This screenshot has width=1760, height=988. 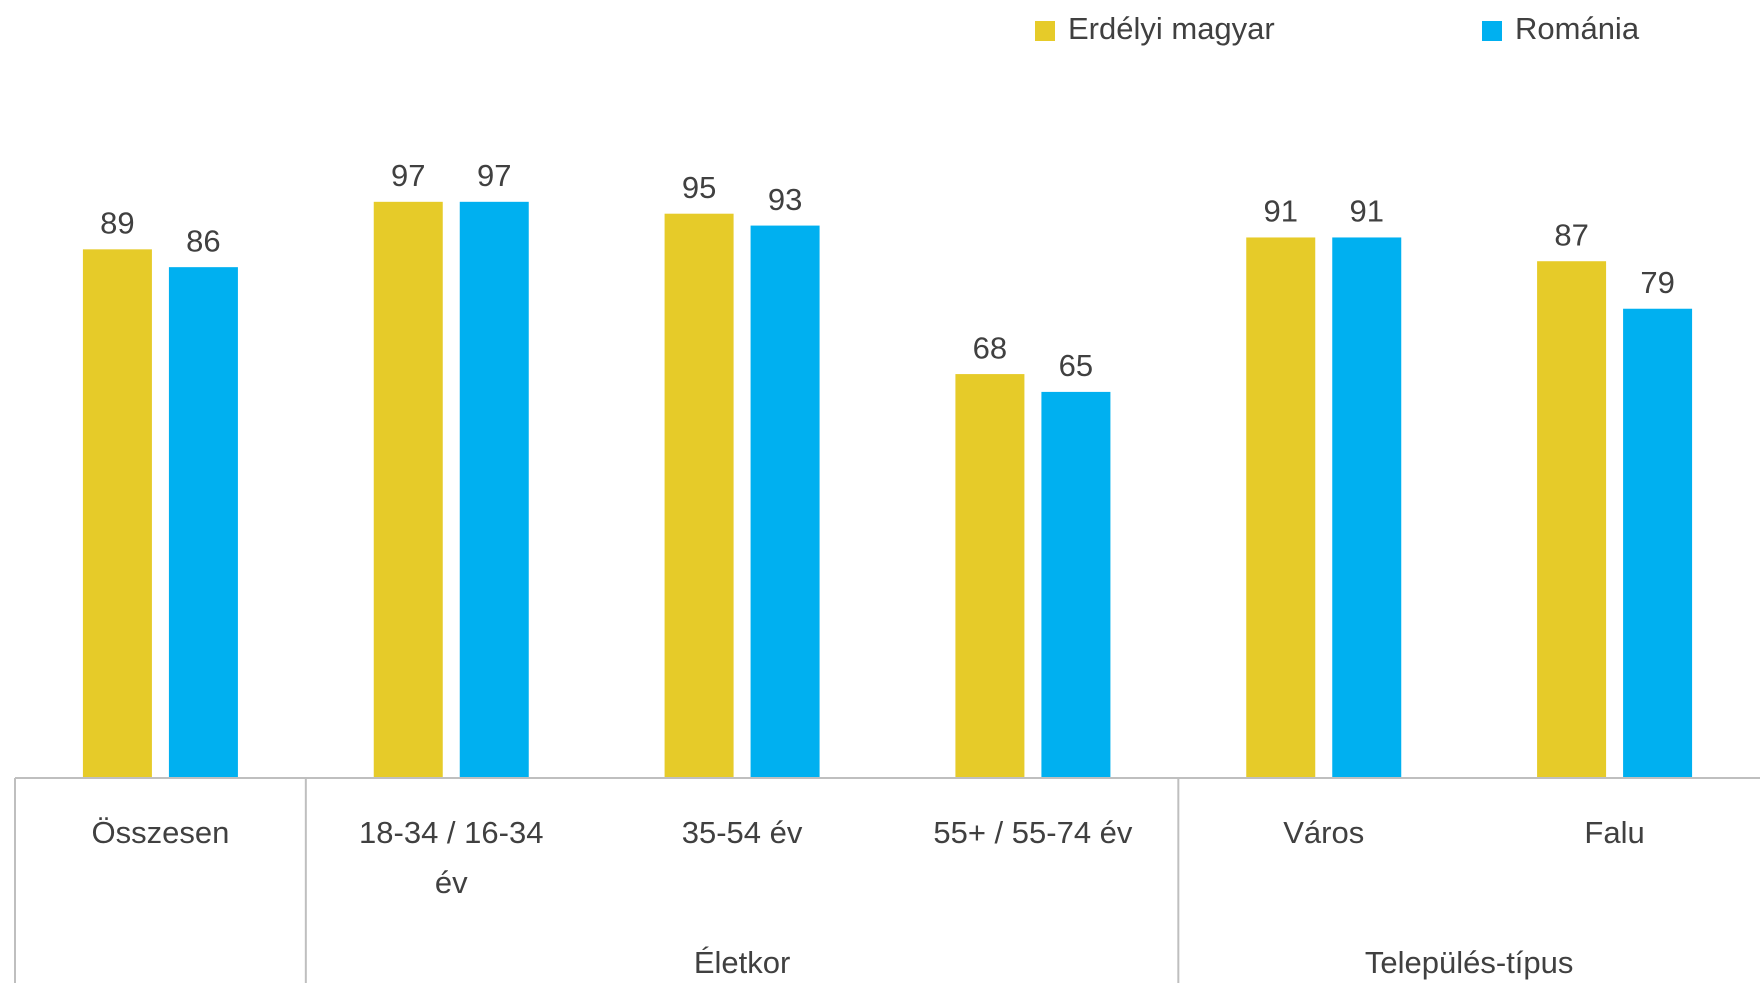 I want to click on x-tick-label: 35-54 év, so click(x=742, y=832).